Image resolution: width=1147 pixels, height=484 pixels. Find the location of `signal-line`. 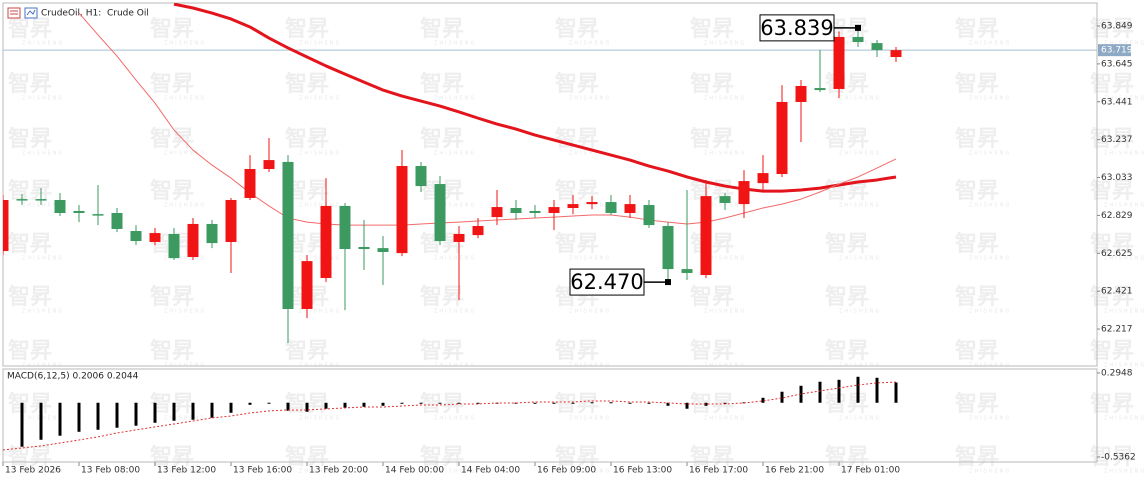

signal-line is located at coordinates (450, 416).